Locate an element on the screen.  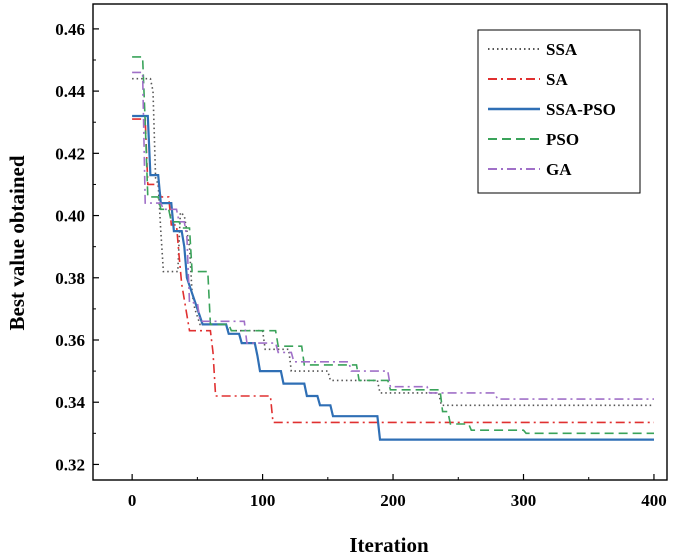
legend: SSA SA SSA-PSO PSO GA is located at coordinates (559, 111).